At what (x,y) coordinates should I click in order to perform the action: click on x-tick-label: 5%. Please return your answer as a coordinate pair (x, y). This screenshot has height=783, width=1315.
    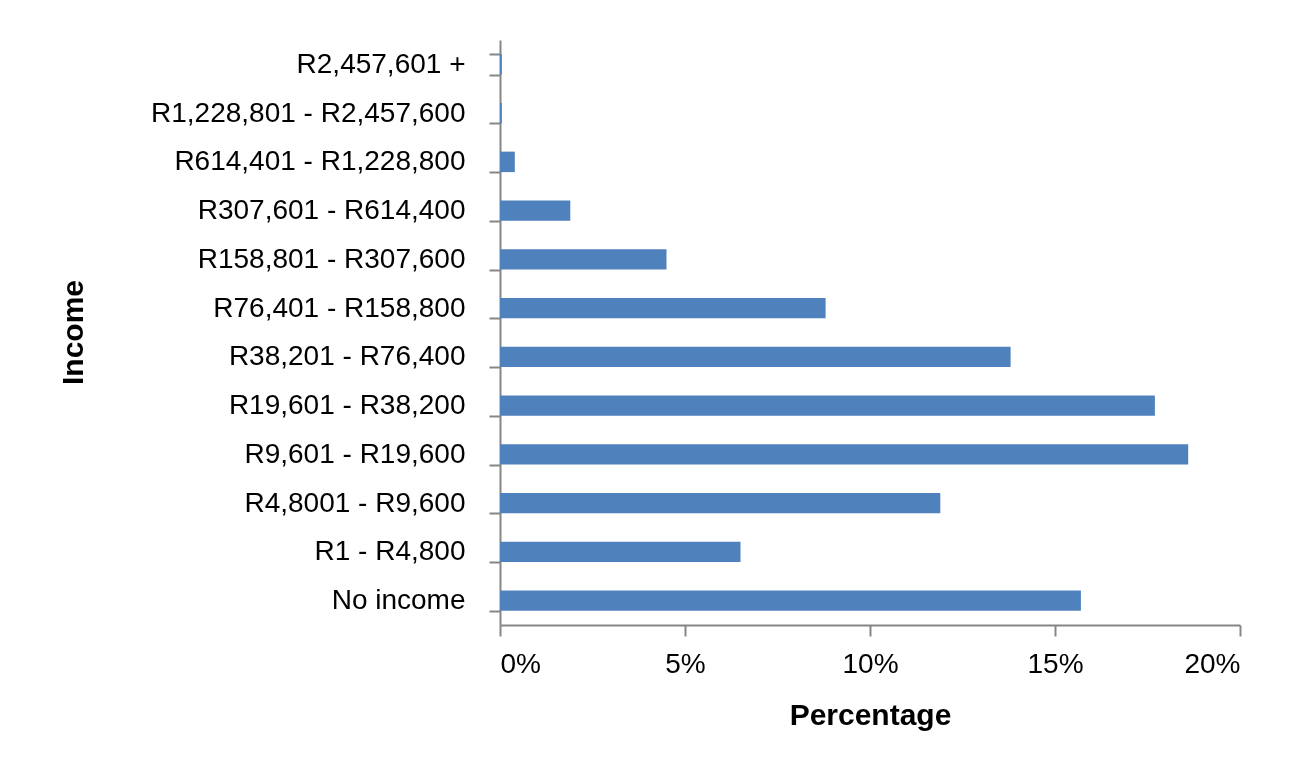
    Looking at the image, I should click on (685, 663).